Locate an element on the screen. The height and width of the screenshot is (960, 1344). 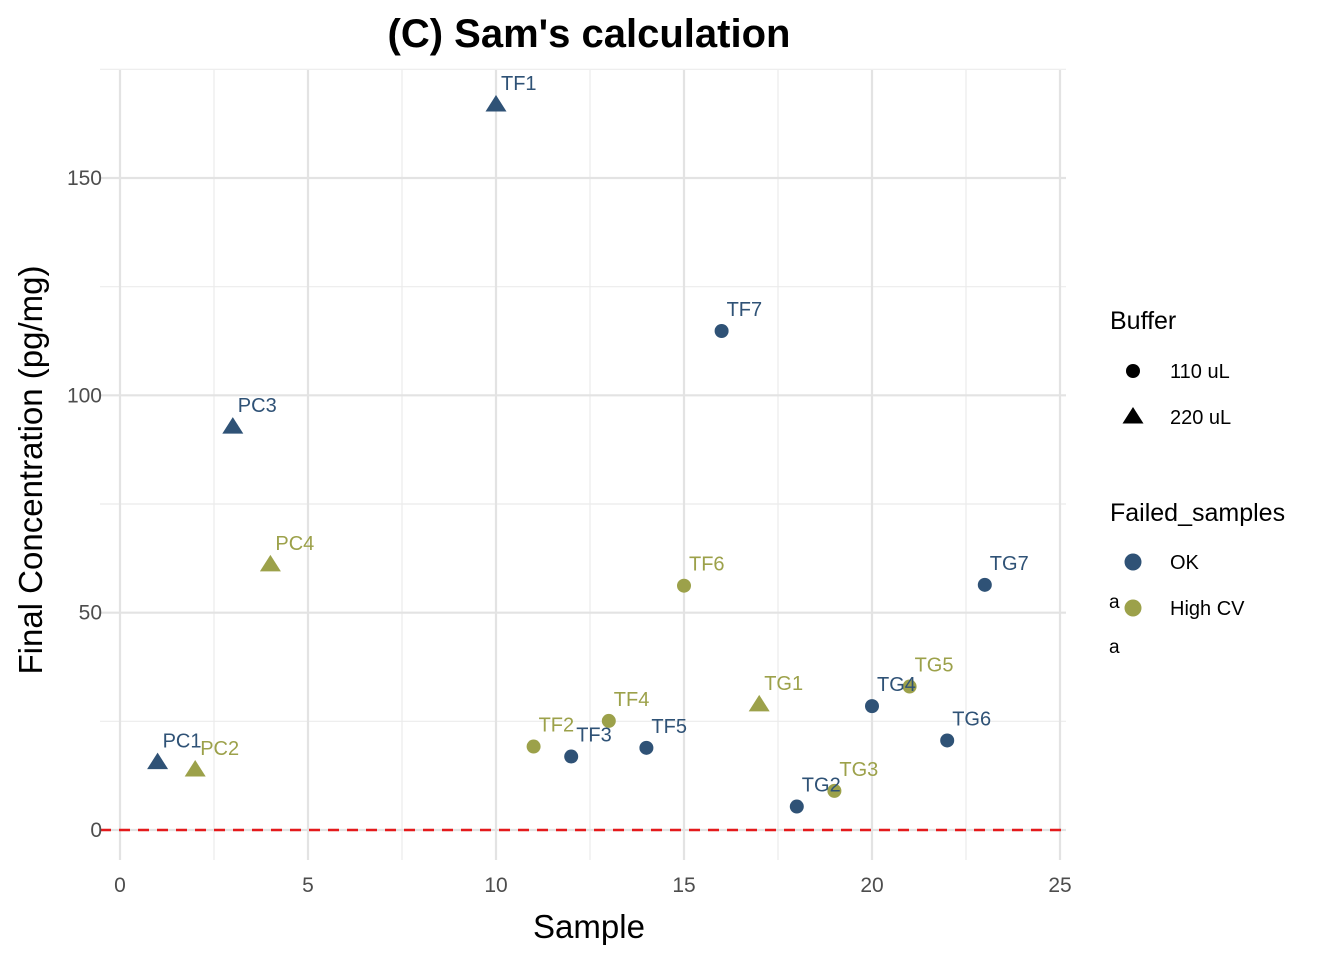
x-tick-label: 15 is located at coordinates (683, 885).